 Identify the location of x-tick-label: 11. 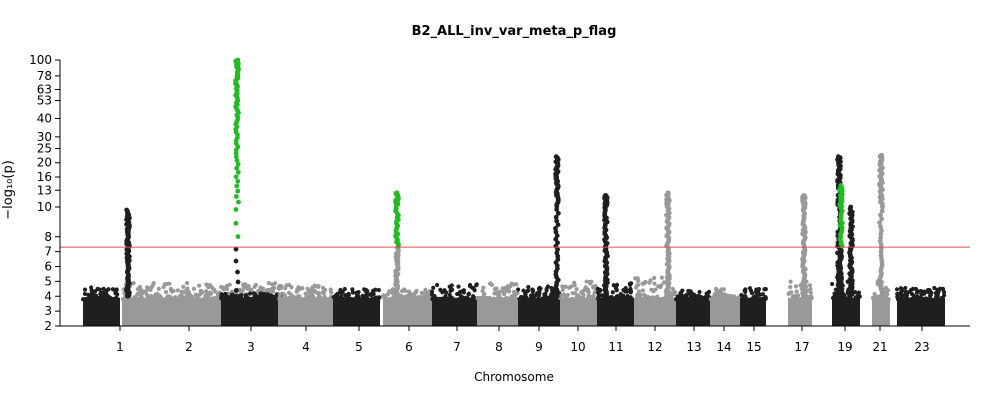
(615, 347).